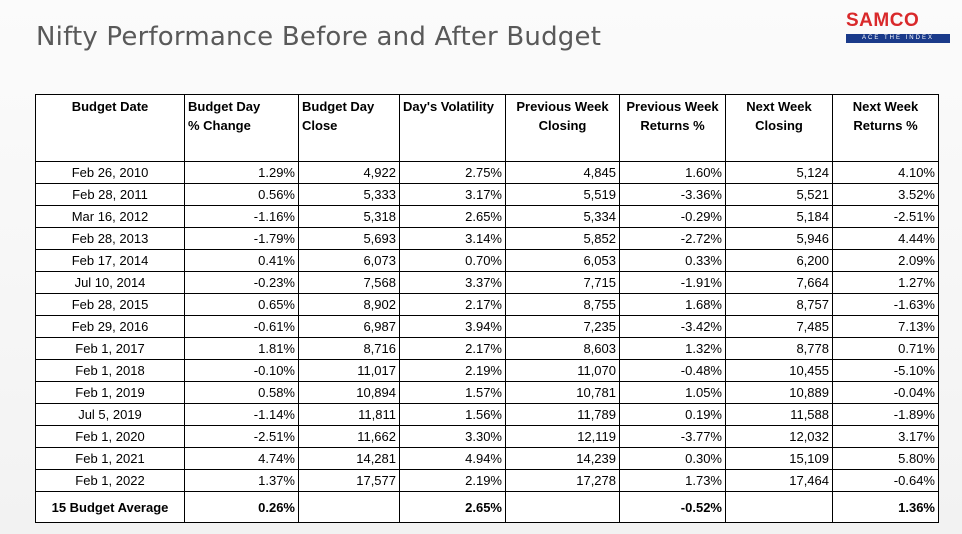 Image resolution: width=962 pixels, height=534 pixels. What do you see at coordinates (349, 326) in the screenshot?
I see `cell-budget-day-close: 6,987` at bounding box center [349, 326].